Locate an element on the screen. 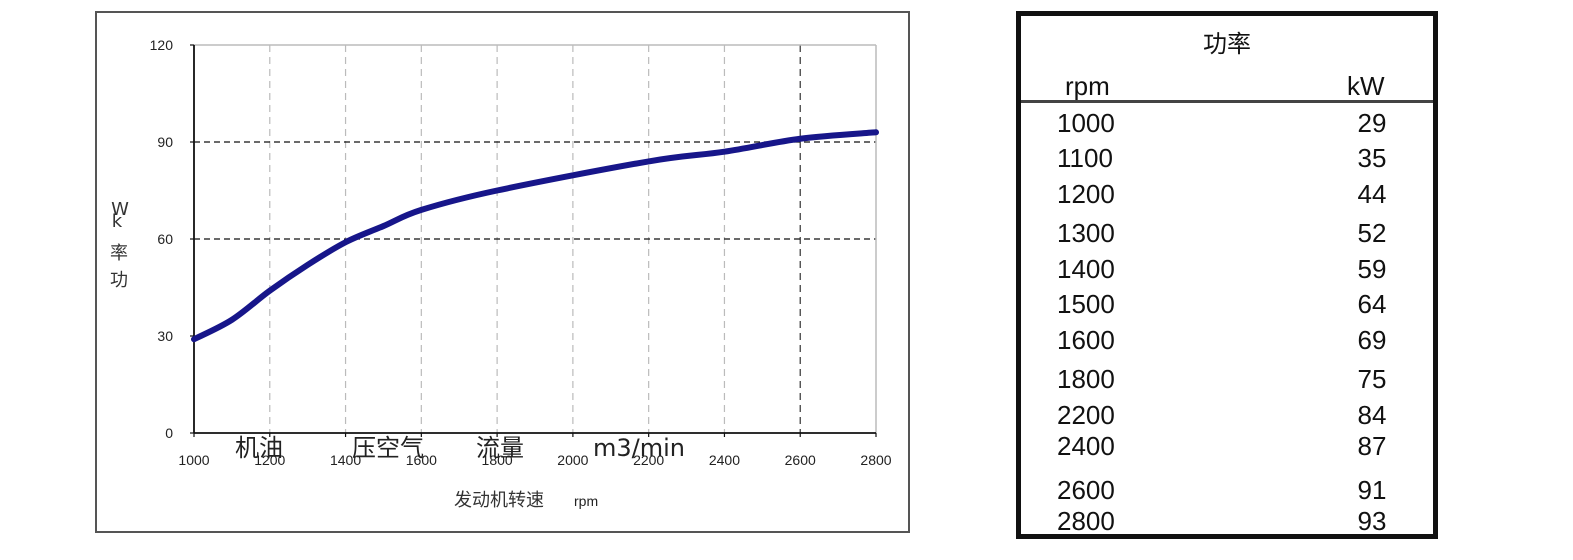  cell-kw: 75 is located at coordinates (1372, 379).